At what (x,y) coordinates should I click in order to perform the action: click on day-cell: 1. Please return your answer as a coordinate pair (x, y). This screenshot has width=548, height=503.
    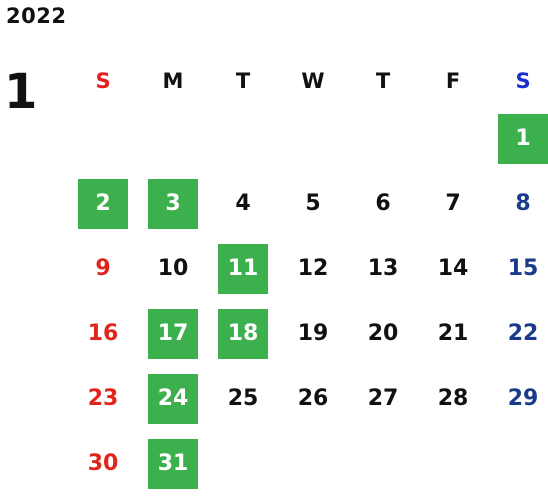
    Looking at the image, I should click on (518, 138).